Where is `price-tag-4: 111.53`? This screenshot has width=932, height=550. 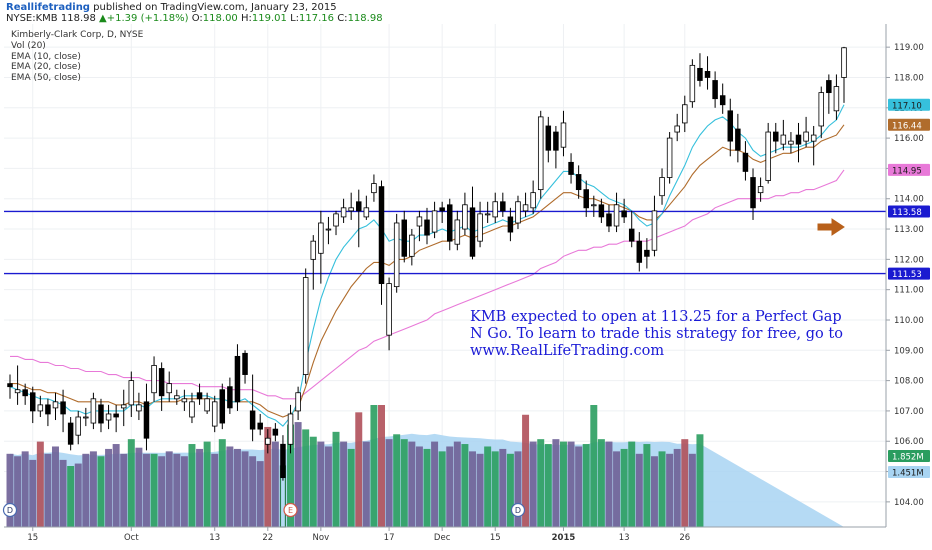
price-tag-4: 111.53 is located at coordinates (909, 273).